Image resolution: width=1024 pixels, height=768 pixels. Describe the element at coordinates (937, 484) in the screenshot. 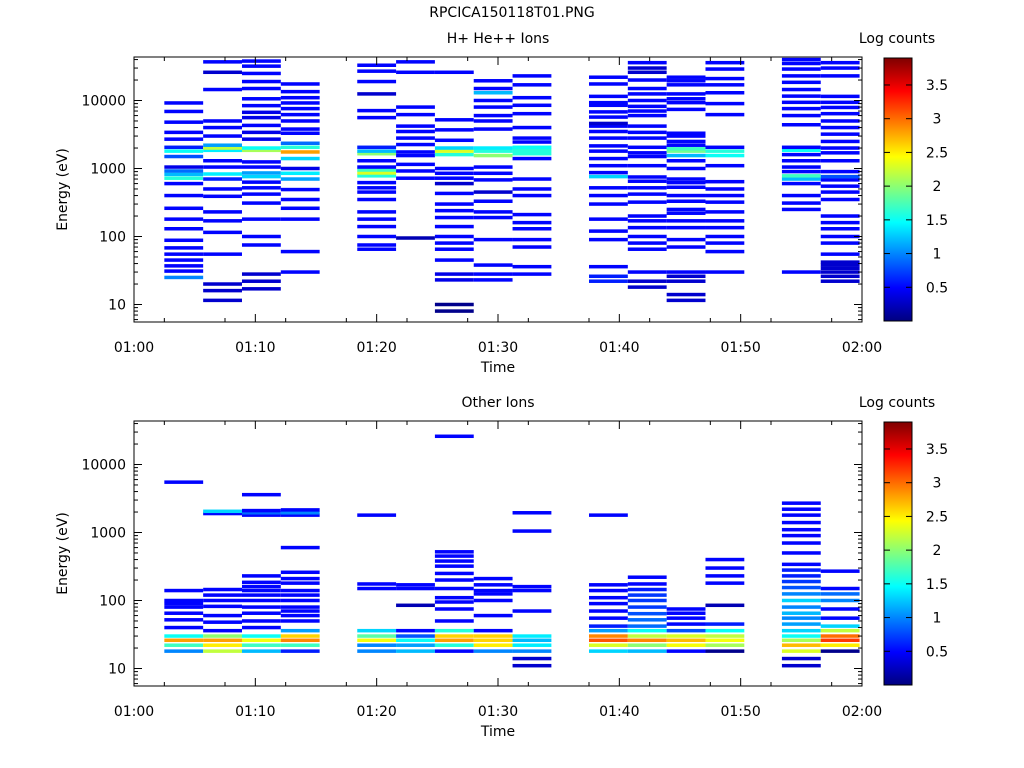

I see `colorbar-tick-label: 3` at that location.